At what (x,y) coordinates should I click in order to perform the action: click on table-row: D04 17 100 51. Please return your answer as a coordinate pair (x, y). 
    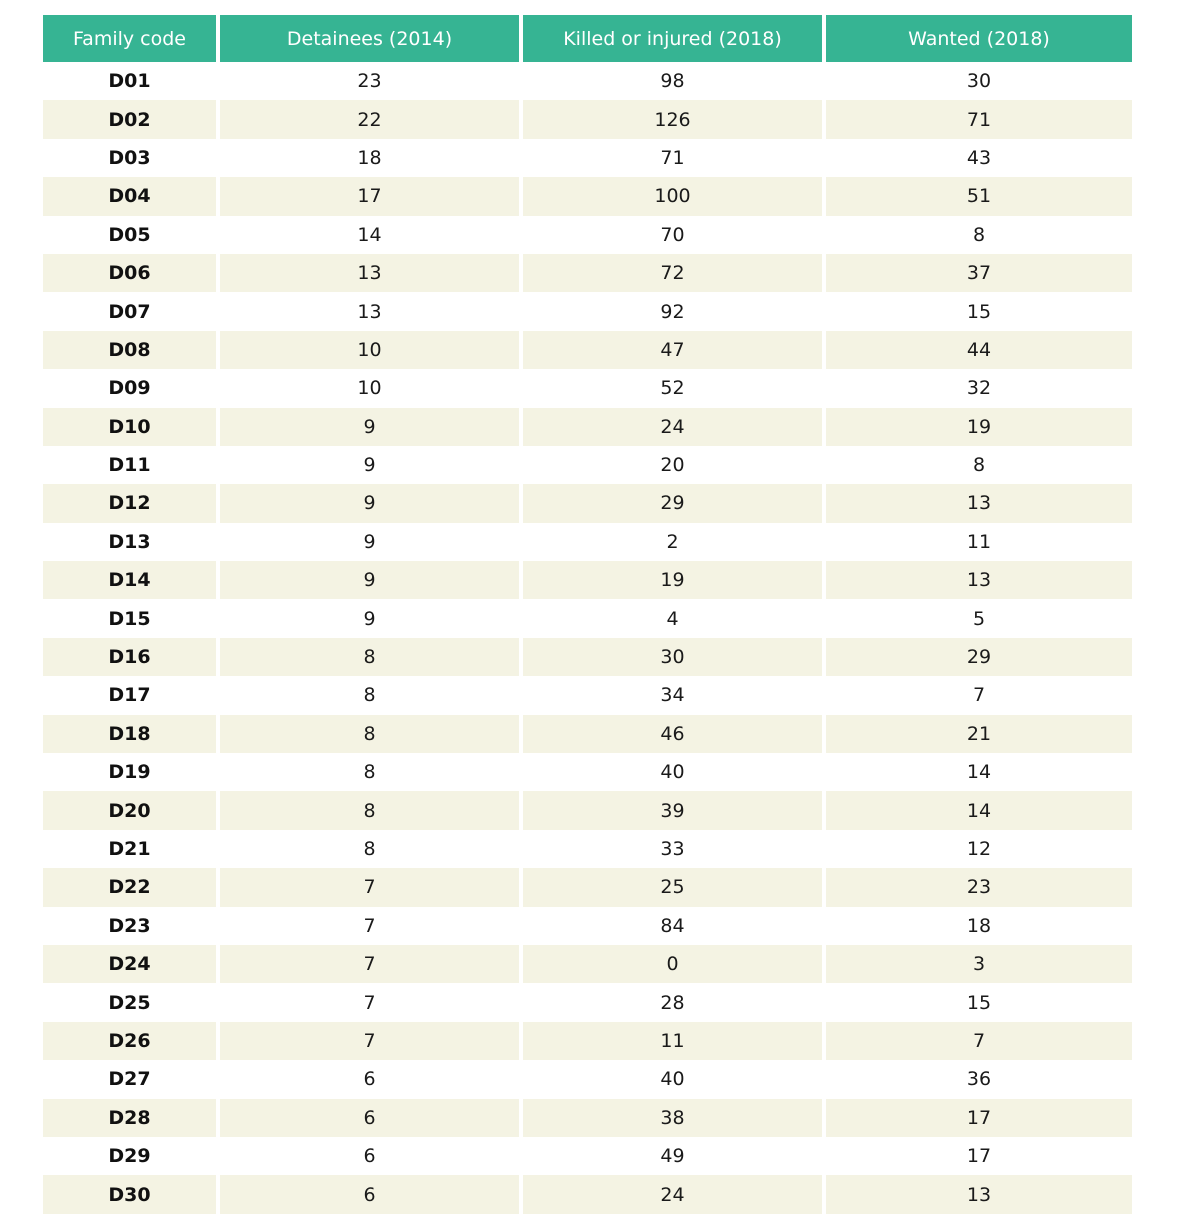
    Looking at the image, I should click on (587, 196).